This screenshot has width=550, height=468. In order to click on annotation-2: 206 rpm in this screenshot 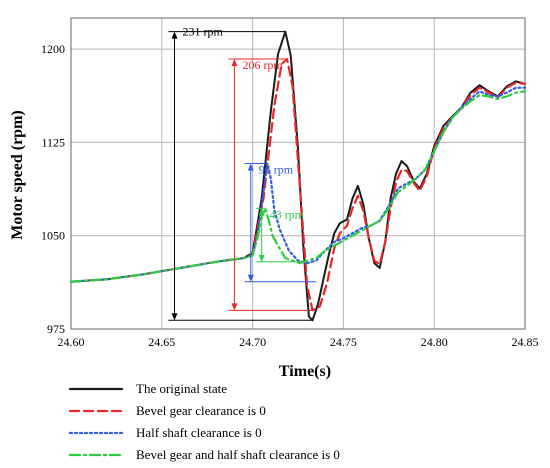, I will do `click(270, 184)`.